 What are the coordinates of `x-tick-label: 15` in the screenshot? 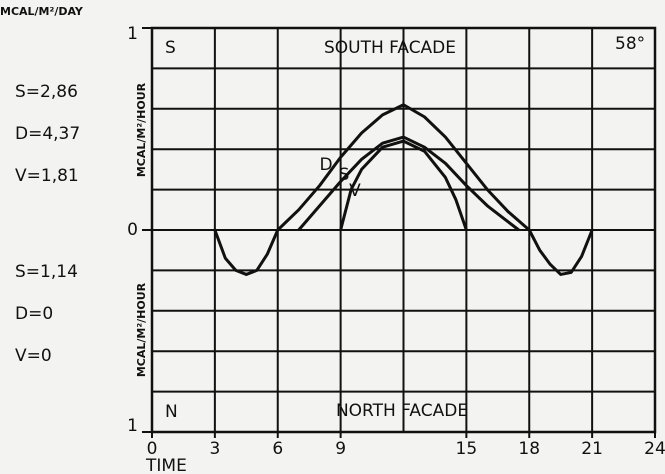 It's located at (467, 449).